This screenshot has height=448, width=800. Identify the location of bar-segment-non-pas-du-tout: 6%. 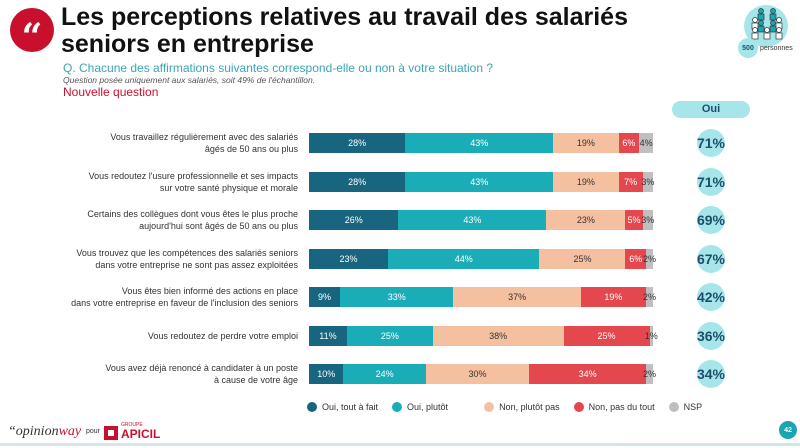
(636, 258).